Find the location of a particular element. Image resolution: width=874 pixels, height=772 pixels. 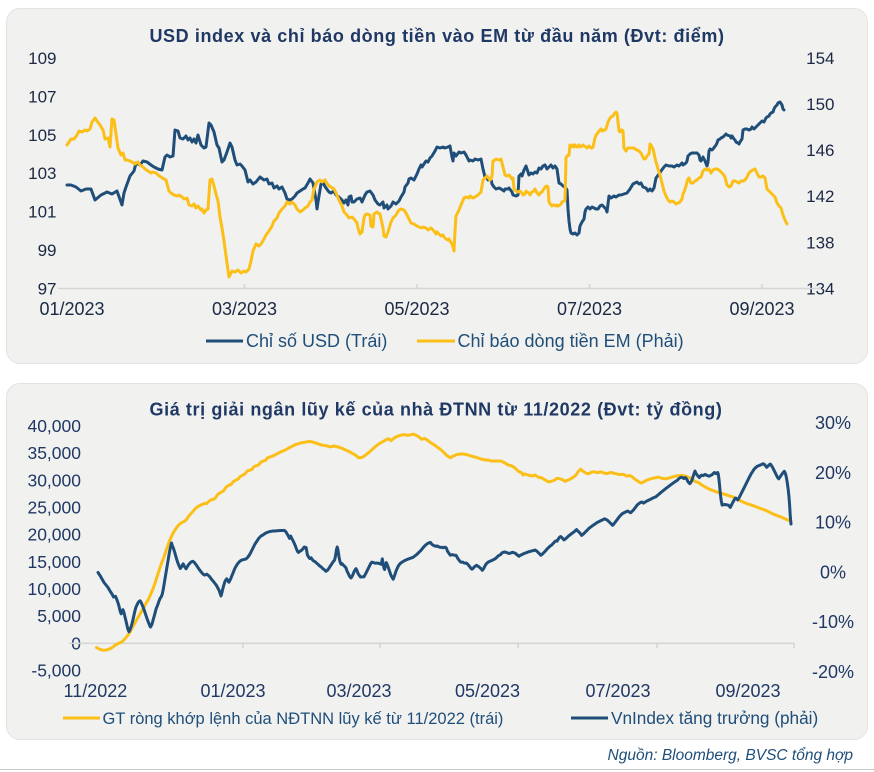

svg-text: 20,000 is located at coordinates (54, 535).